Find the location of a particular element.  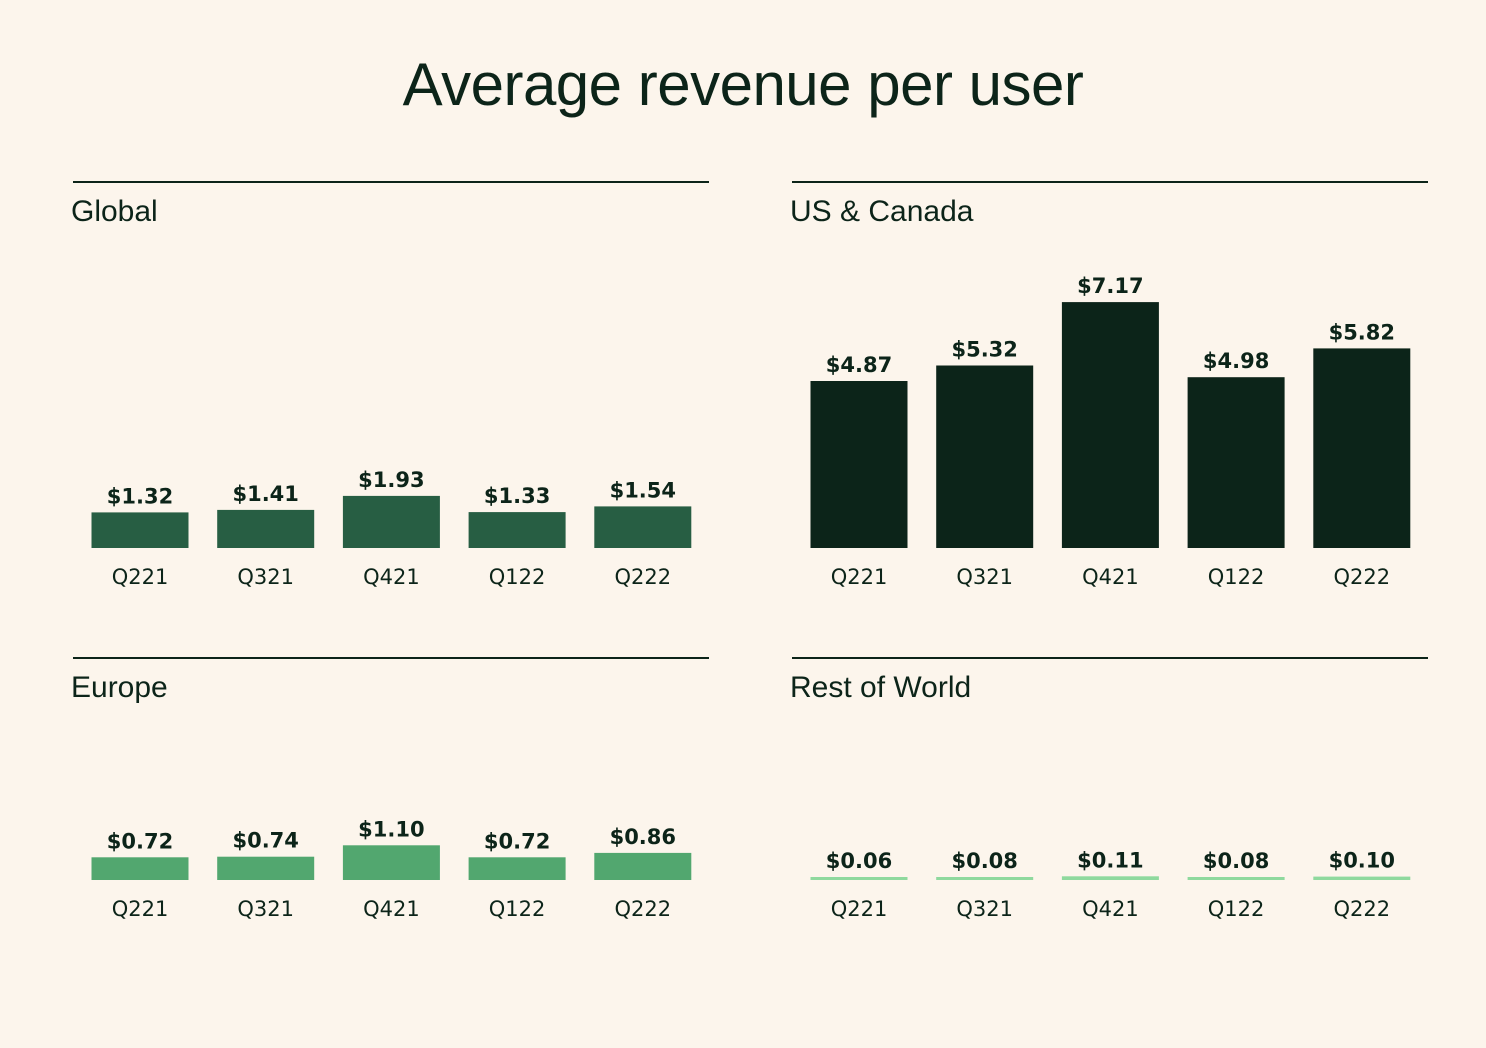

value-label-us-canada-q321: $5.32 is located at coordinates (984, 350).